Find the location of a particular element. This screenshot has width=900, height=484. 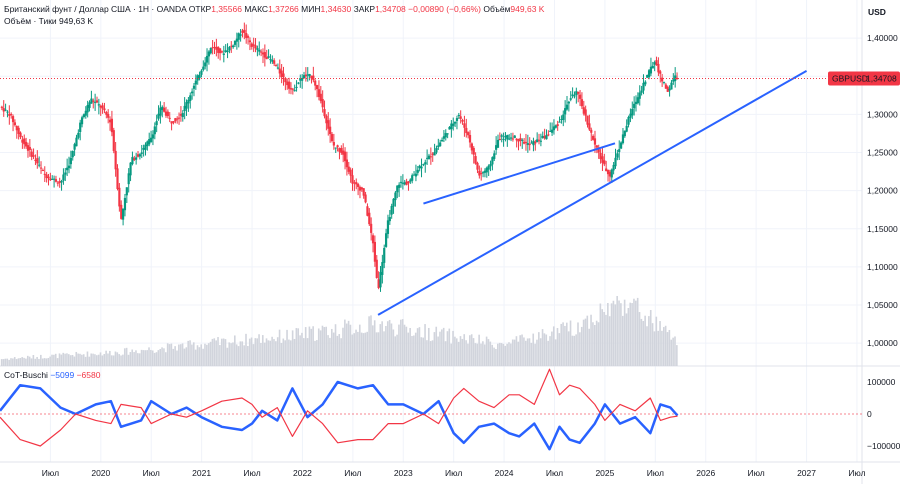

low-label: МИН is located at coordinates (311, 9).